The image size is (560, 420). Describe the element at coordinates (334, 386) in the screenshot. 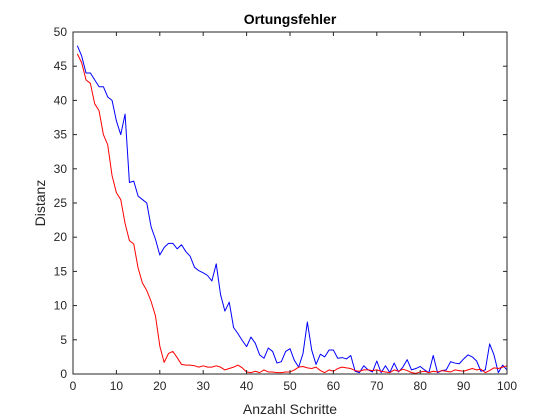

I see `x-tick-label: 60` at that location.